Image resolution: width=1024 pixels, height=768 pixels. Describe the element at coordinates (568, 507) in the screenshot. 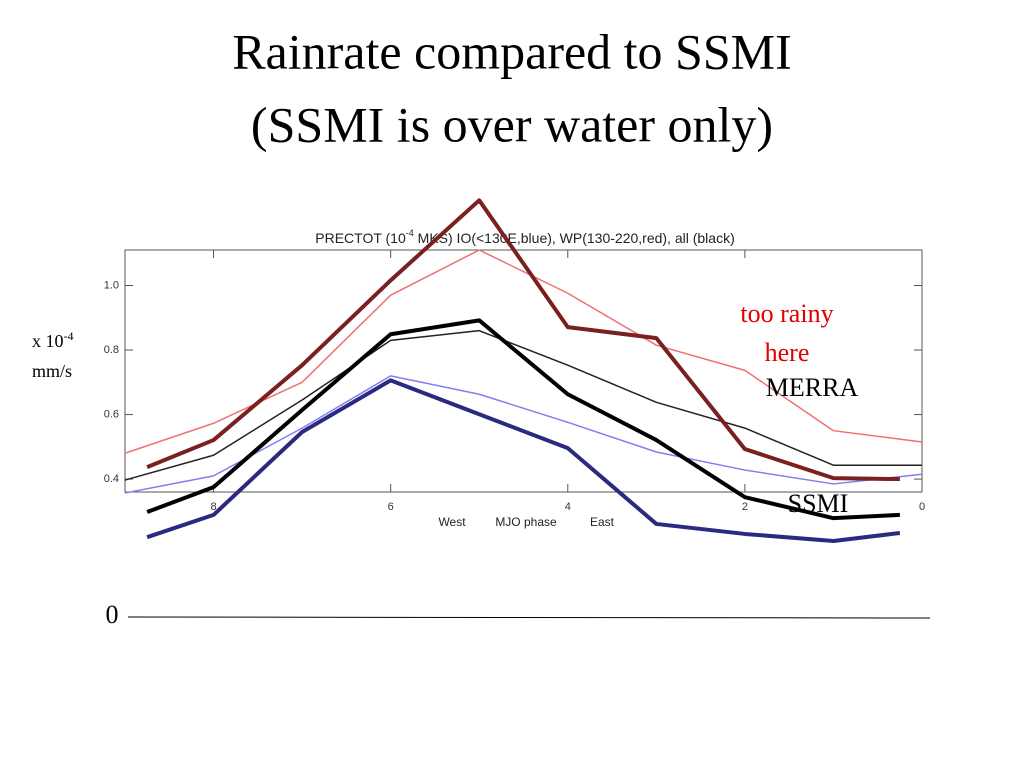

I see `x-tick-label: 4` at that location.